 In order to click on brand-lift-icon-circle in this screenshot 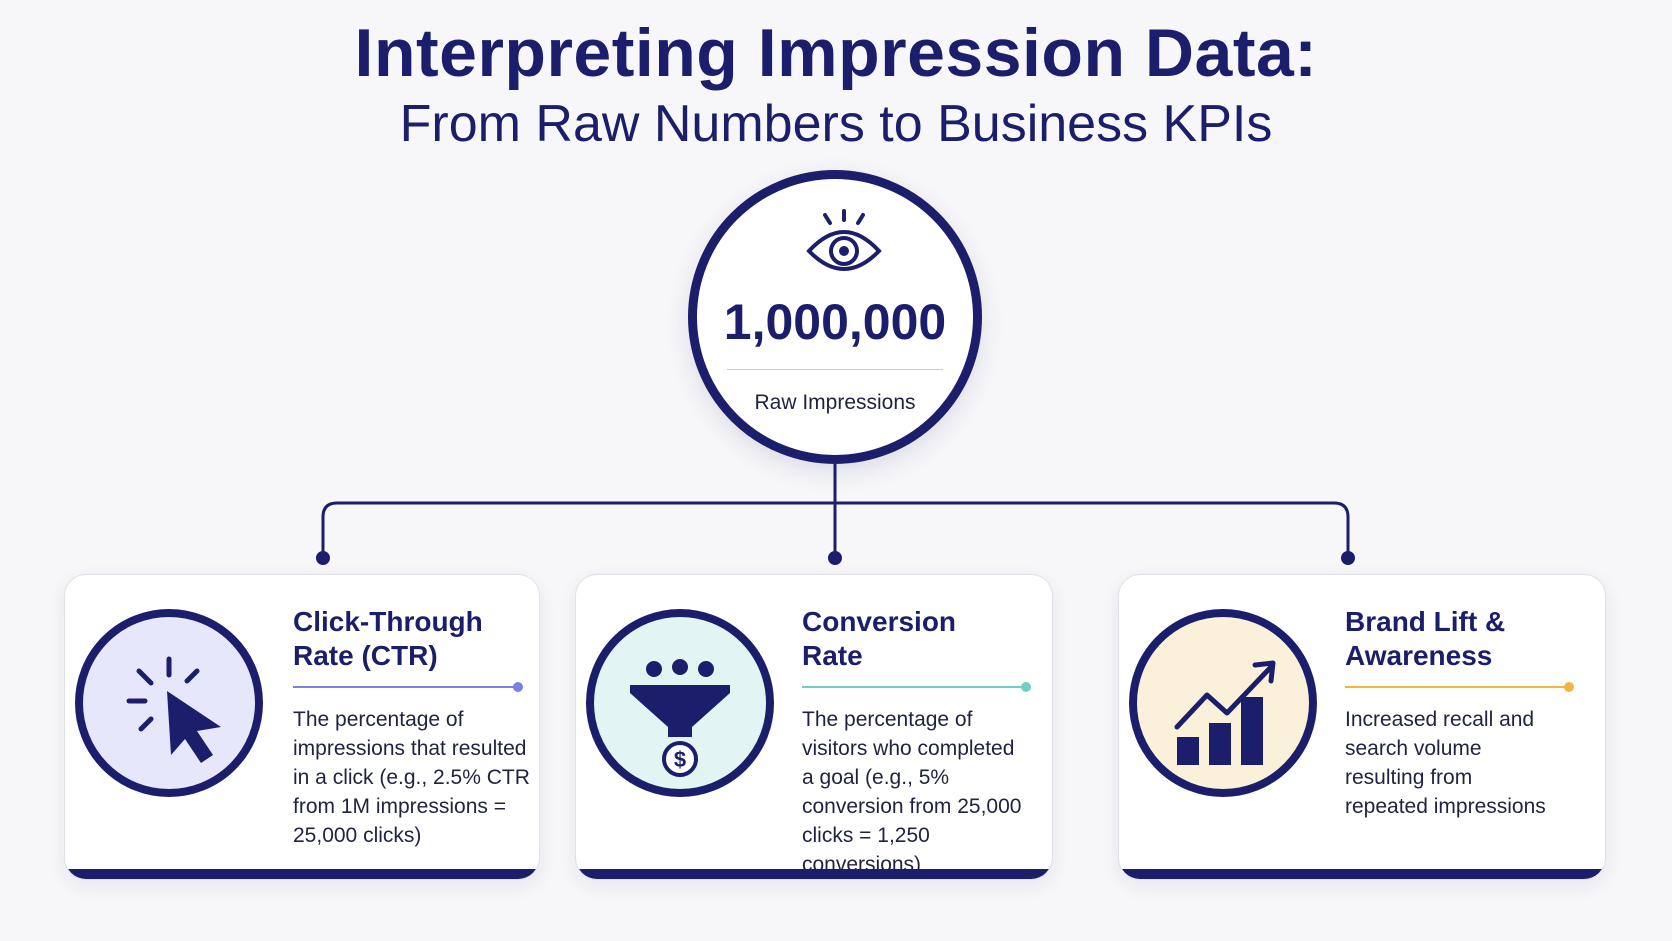, I will do `click(1223, 703)`.